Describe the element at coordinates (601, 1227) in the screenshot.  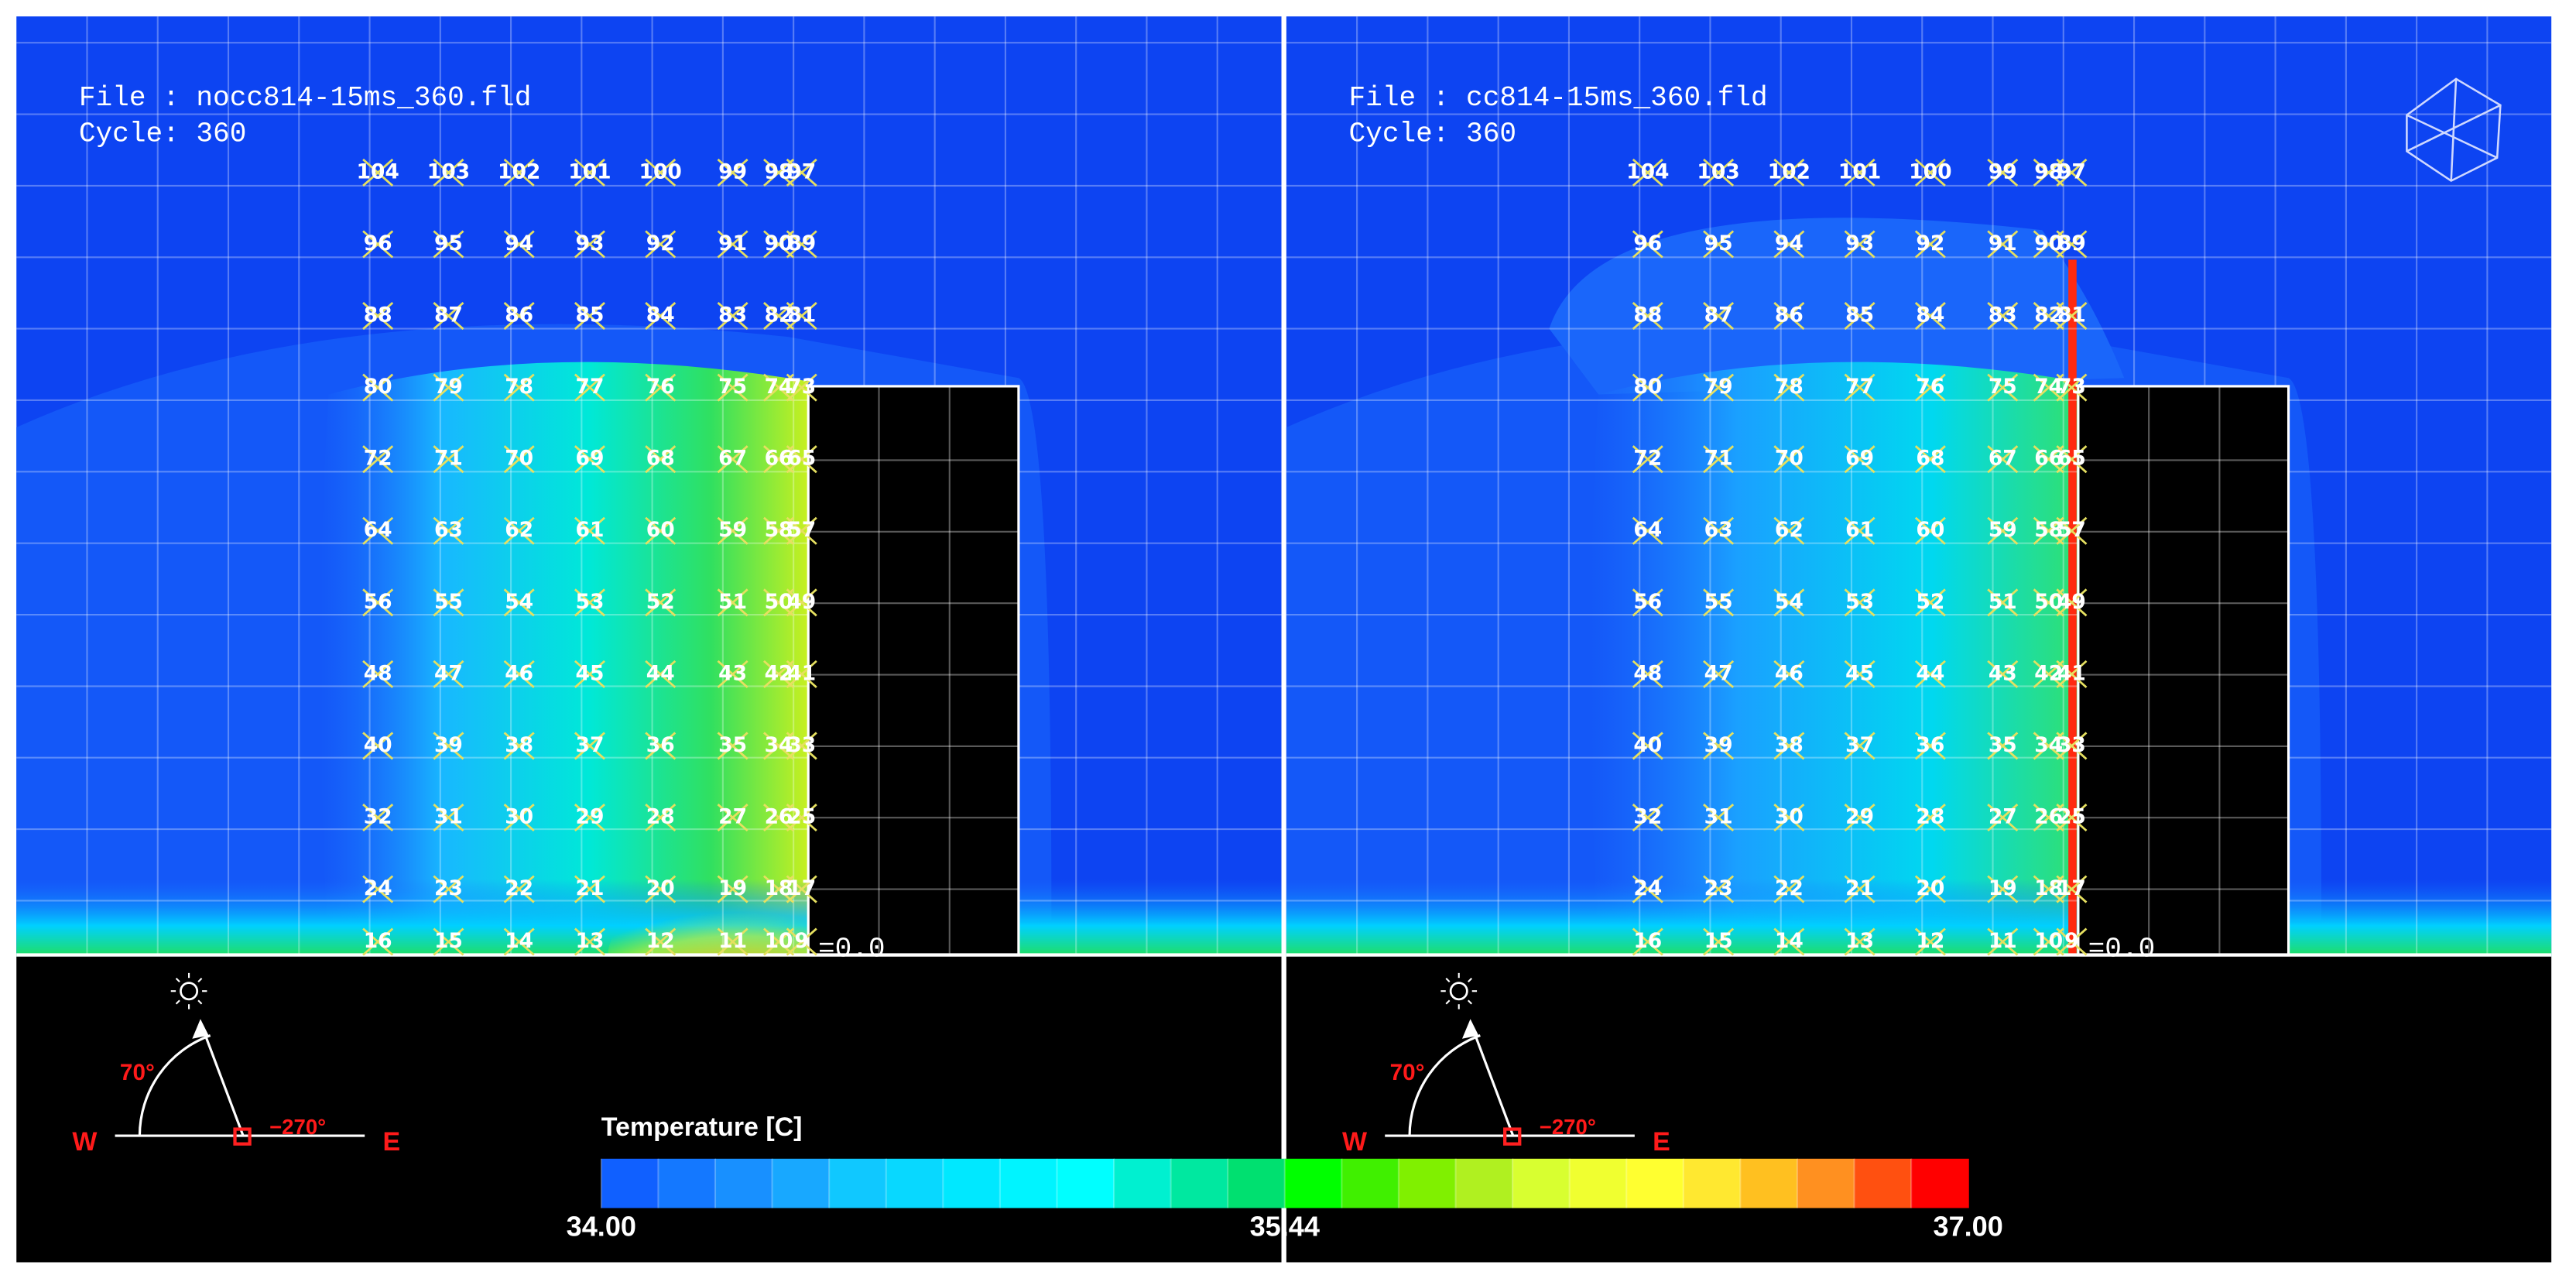
I see `colorbar-label: 34.00` at that location.